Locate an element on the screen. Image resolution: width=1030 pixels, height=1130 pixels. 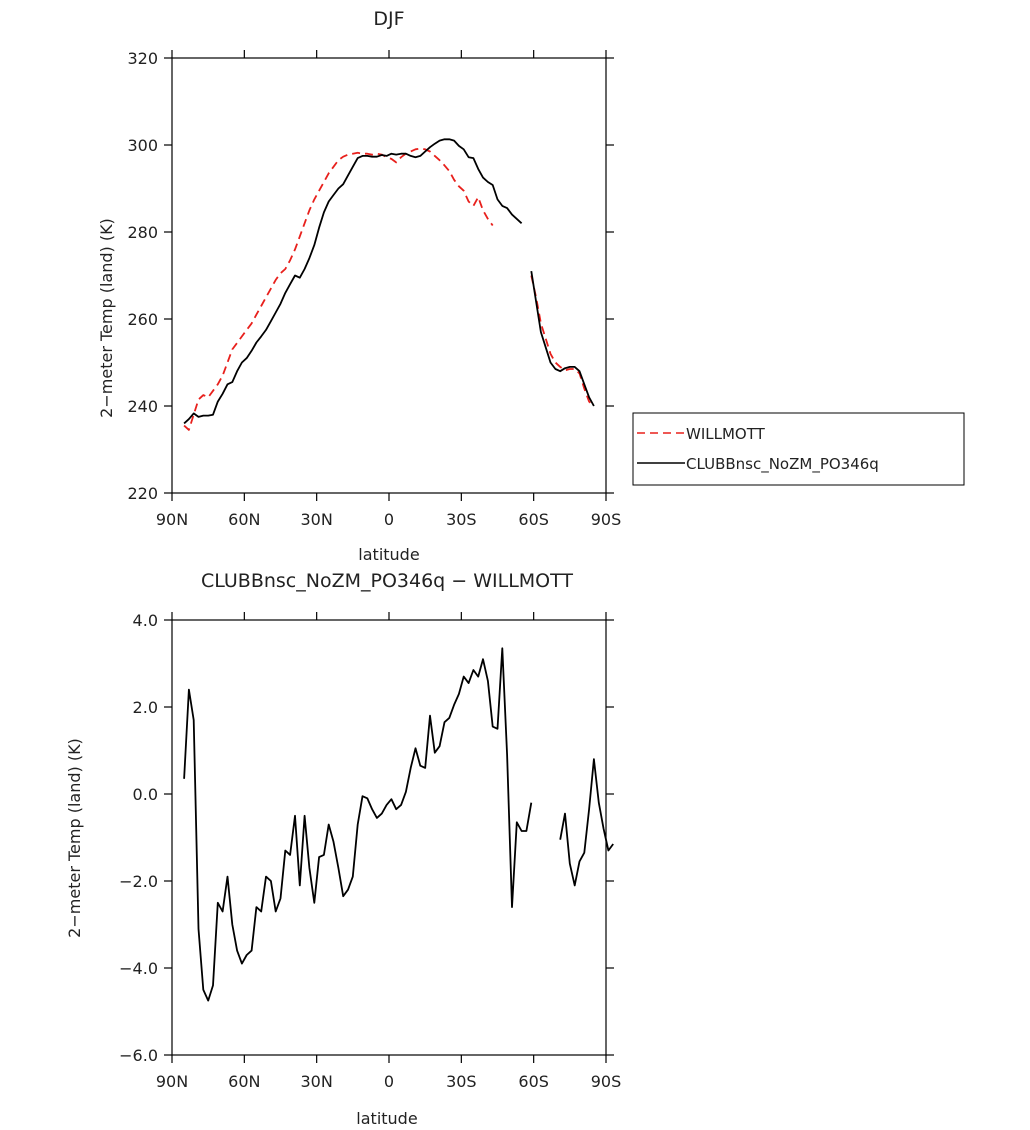
legend: WILLMOTT CLUBBnsc_NoZM_PO346q is located at coordinates (798, 449).